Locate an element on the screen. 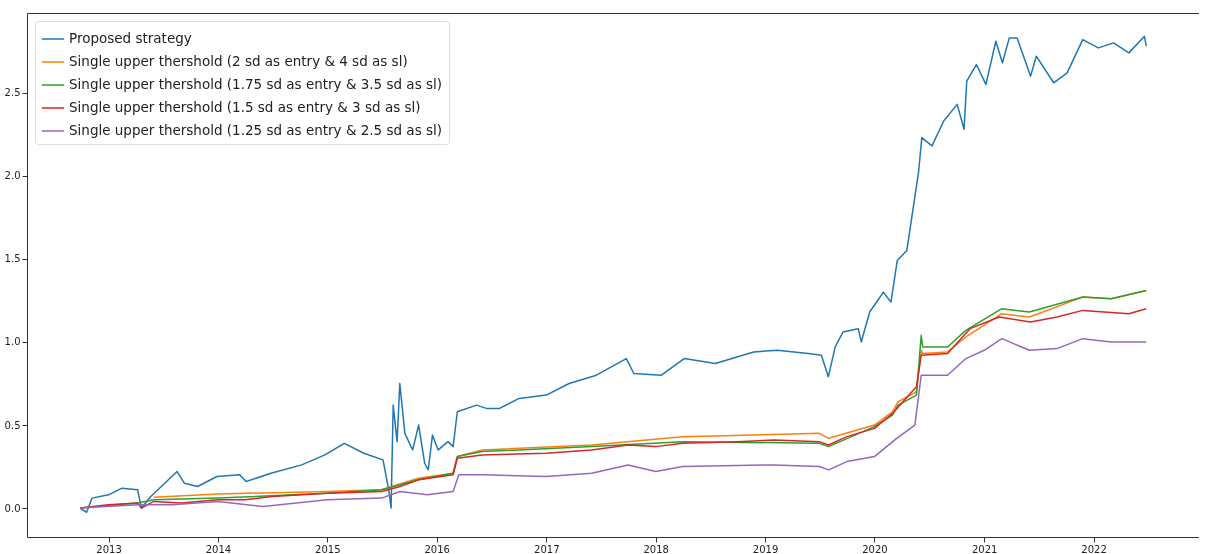 The image size is (1218, 554). y-tick-label: 1.5 is located at coordinates (12, 259).